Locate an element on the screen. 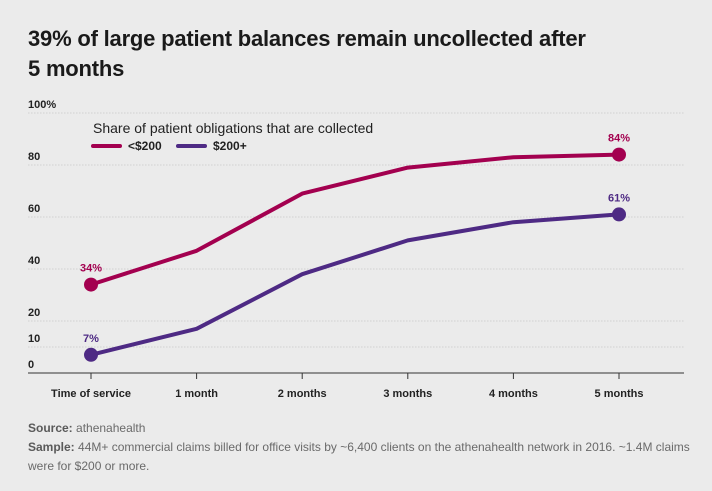 The image size is (712, 491). x-tick-label: 4 months is located at coordinates (513, 394).